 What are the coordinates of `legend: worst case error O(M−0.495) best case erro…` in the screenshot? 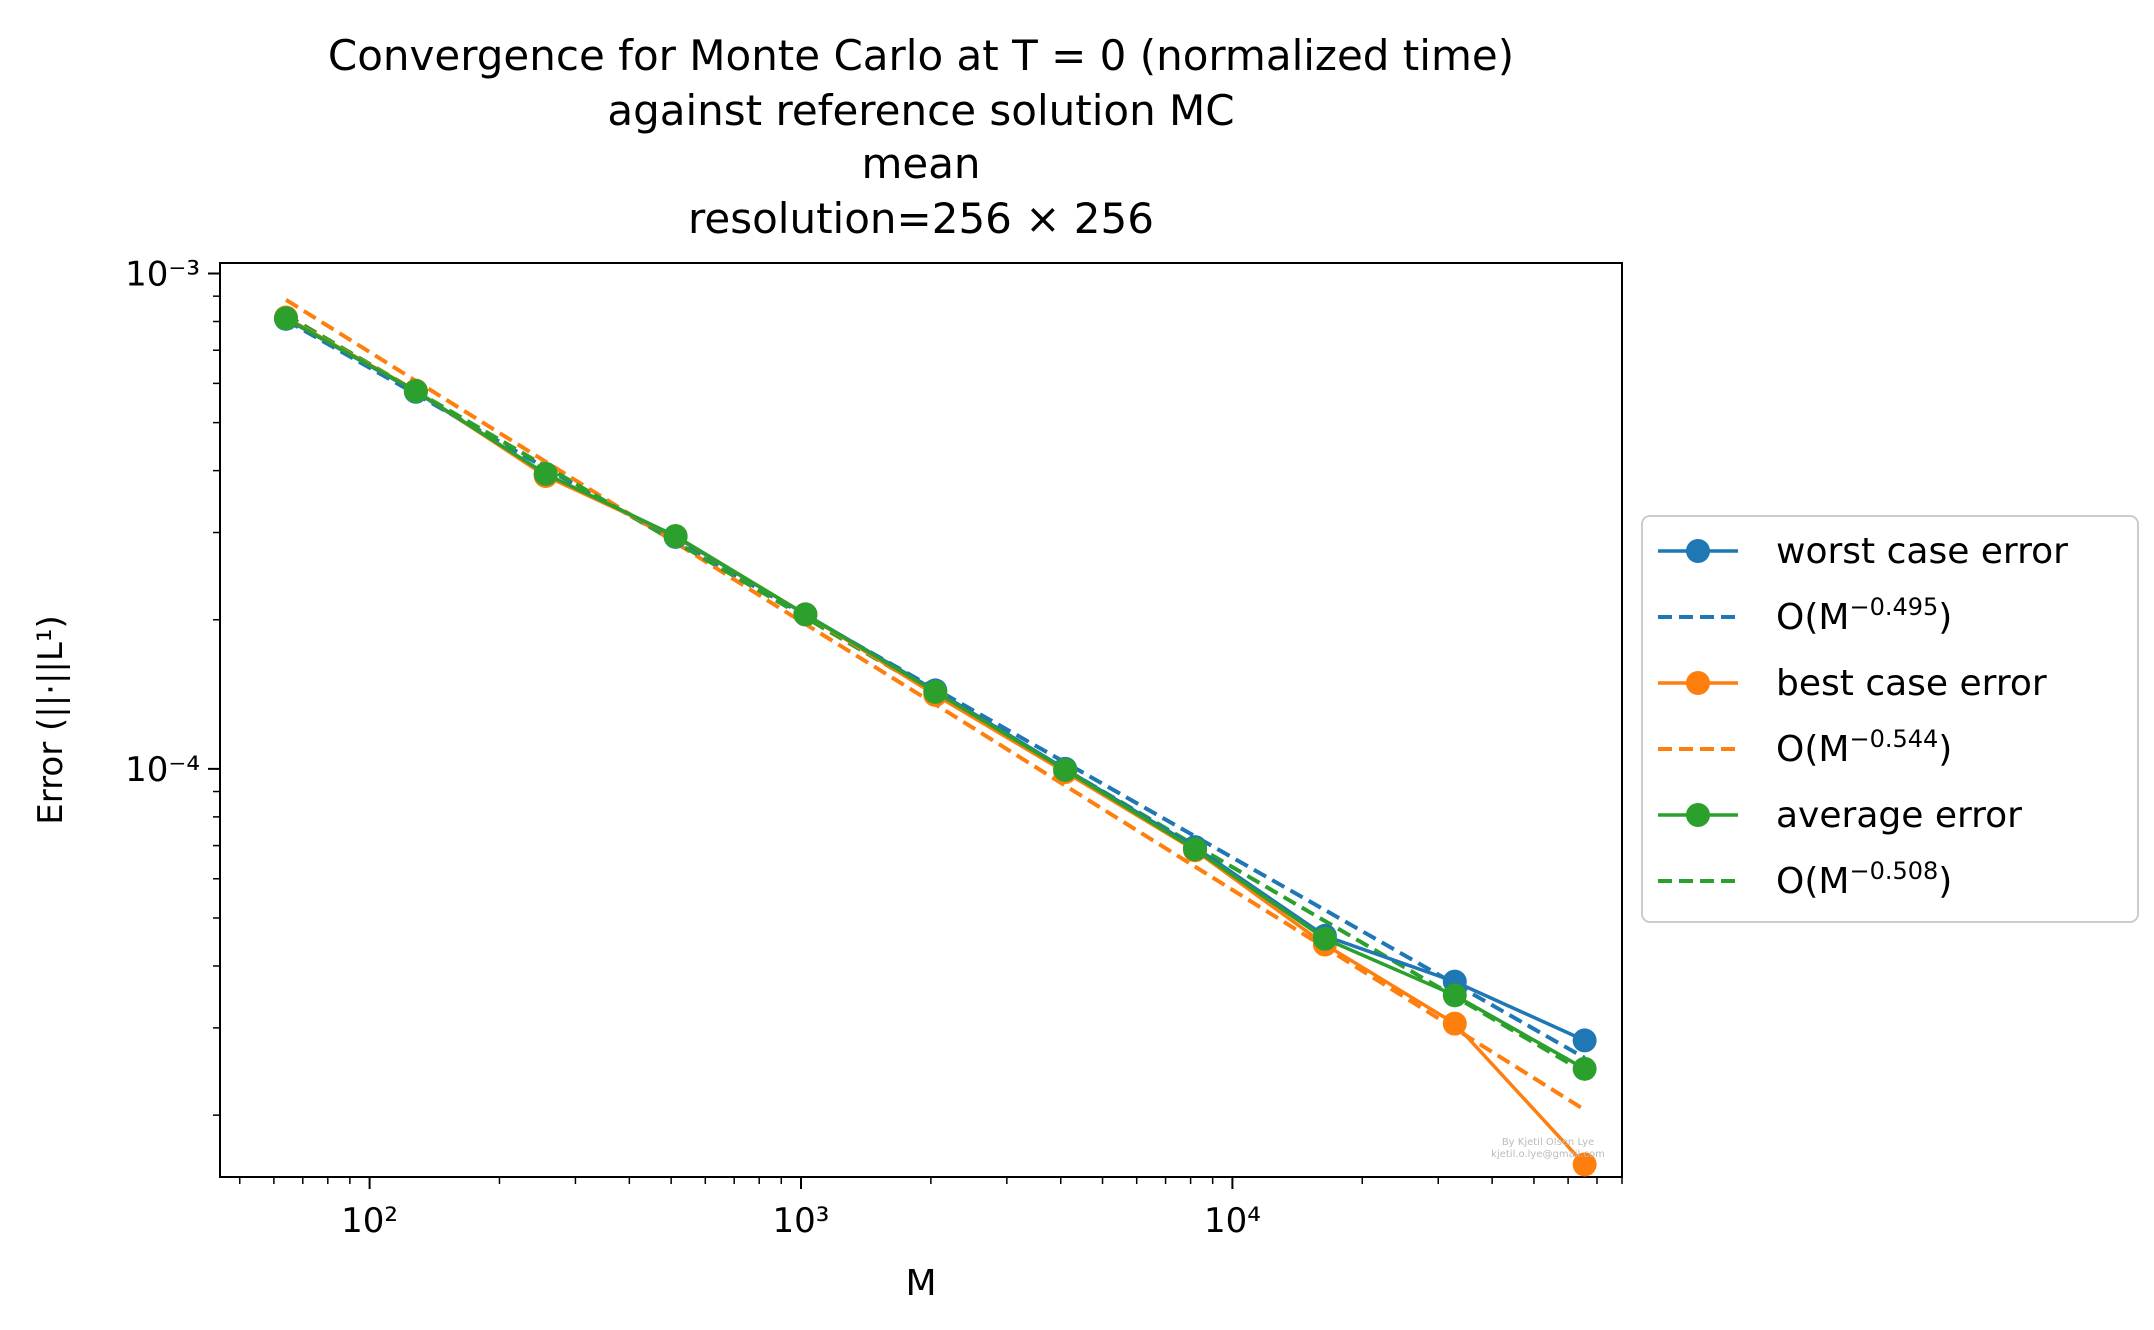 It's located at (1890, 719).